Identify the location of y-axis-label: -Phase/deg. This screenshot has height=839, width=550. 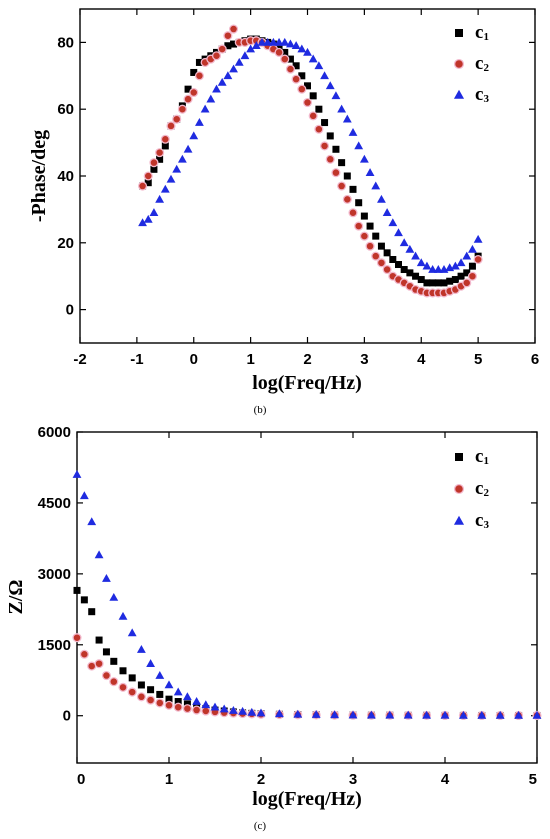
(39, 176).